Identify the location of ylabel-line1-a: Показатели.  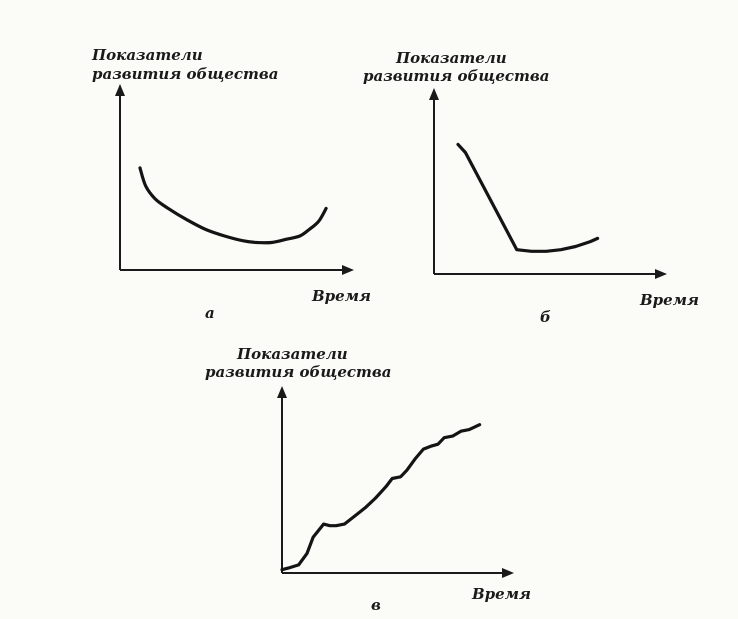
(147, 55).